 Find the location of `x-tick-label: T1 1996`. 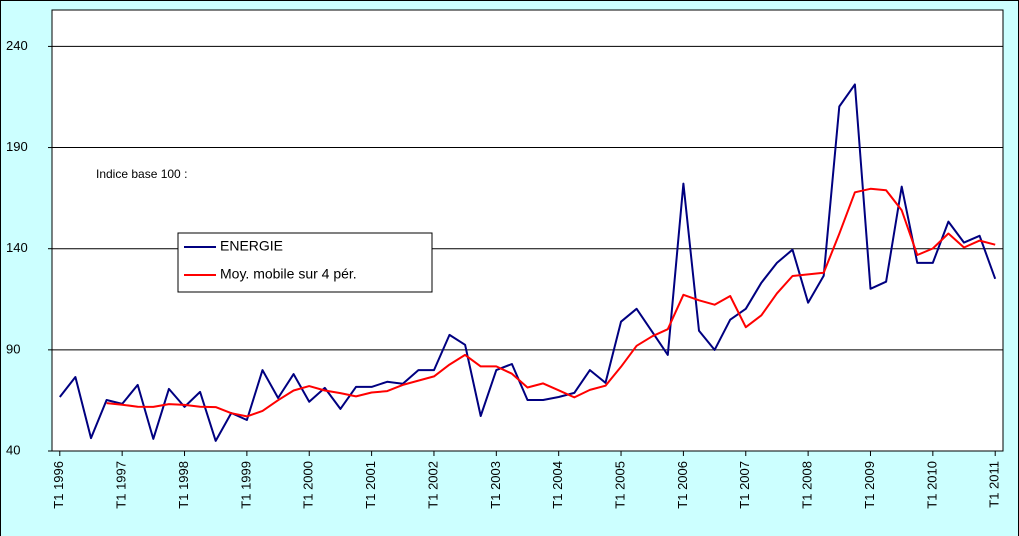

x-tick-label: T1 1996 is located at coordinates (58, 485).